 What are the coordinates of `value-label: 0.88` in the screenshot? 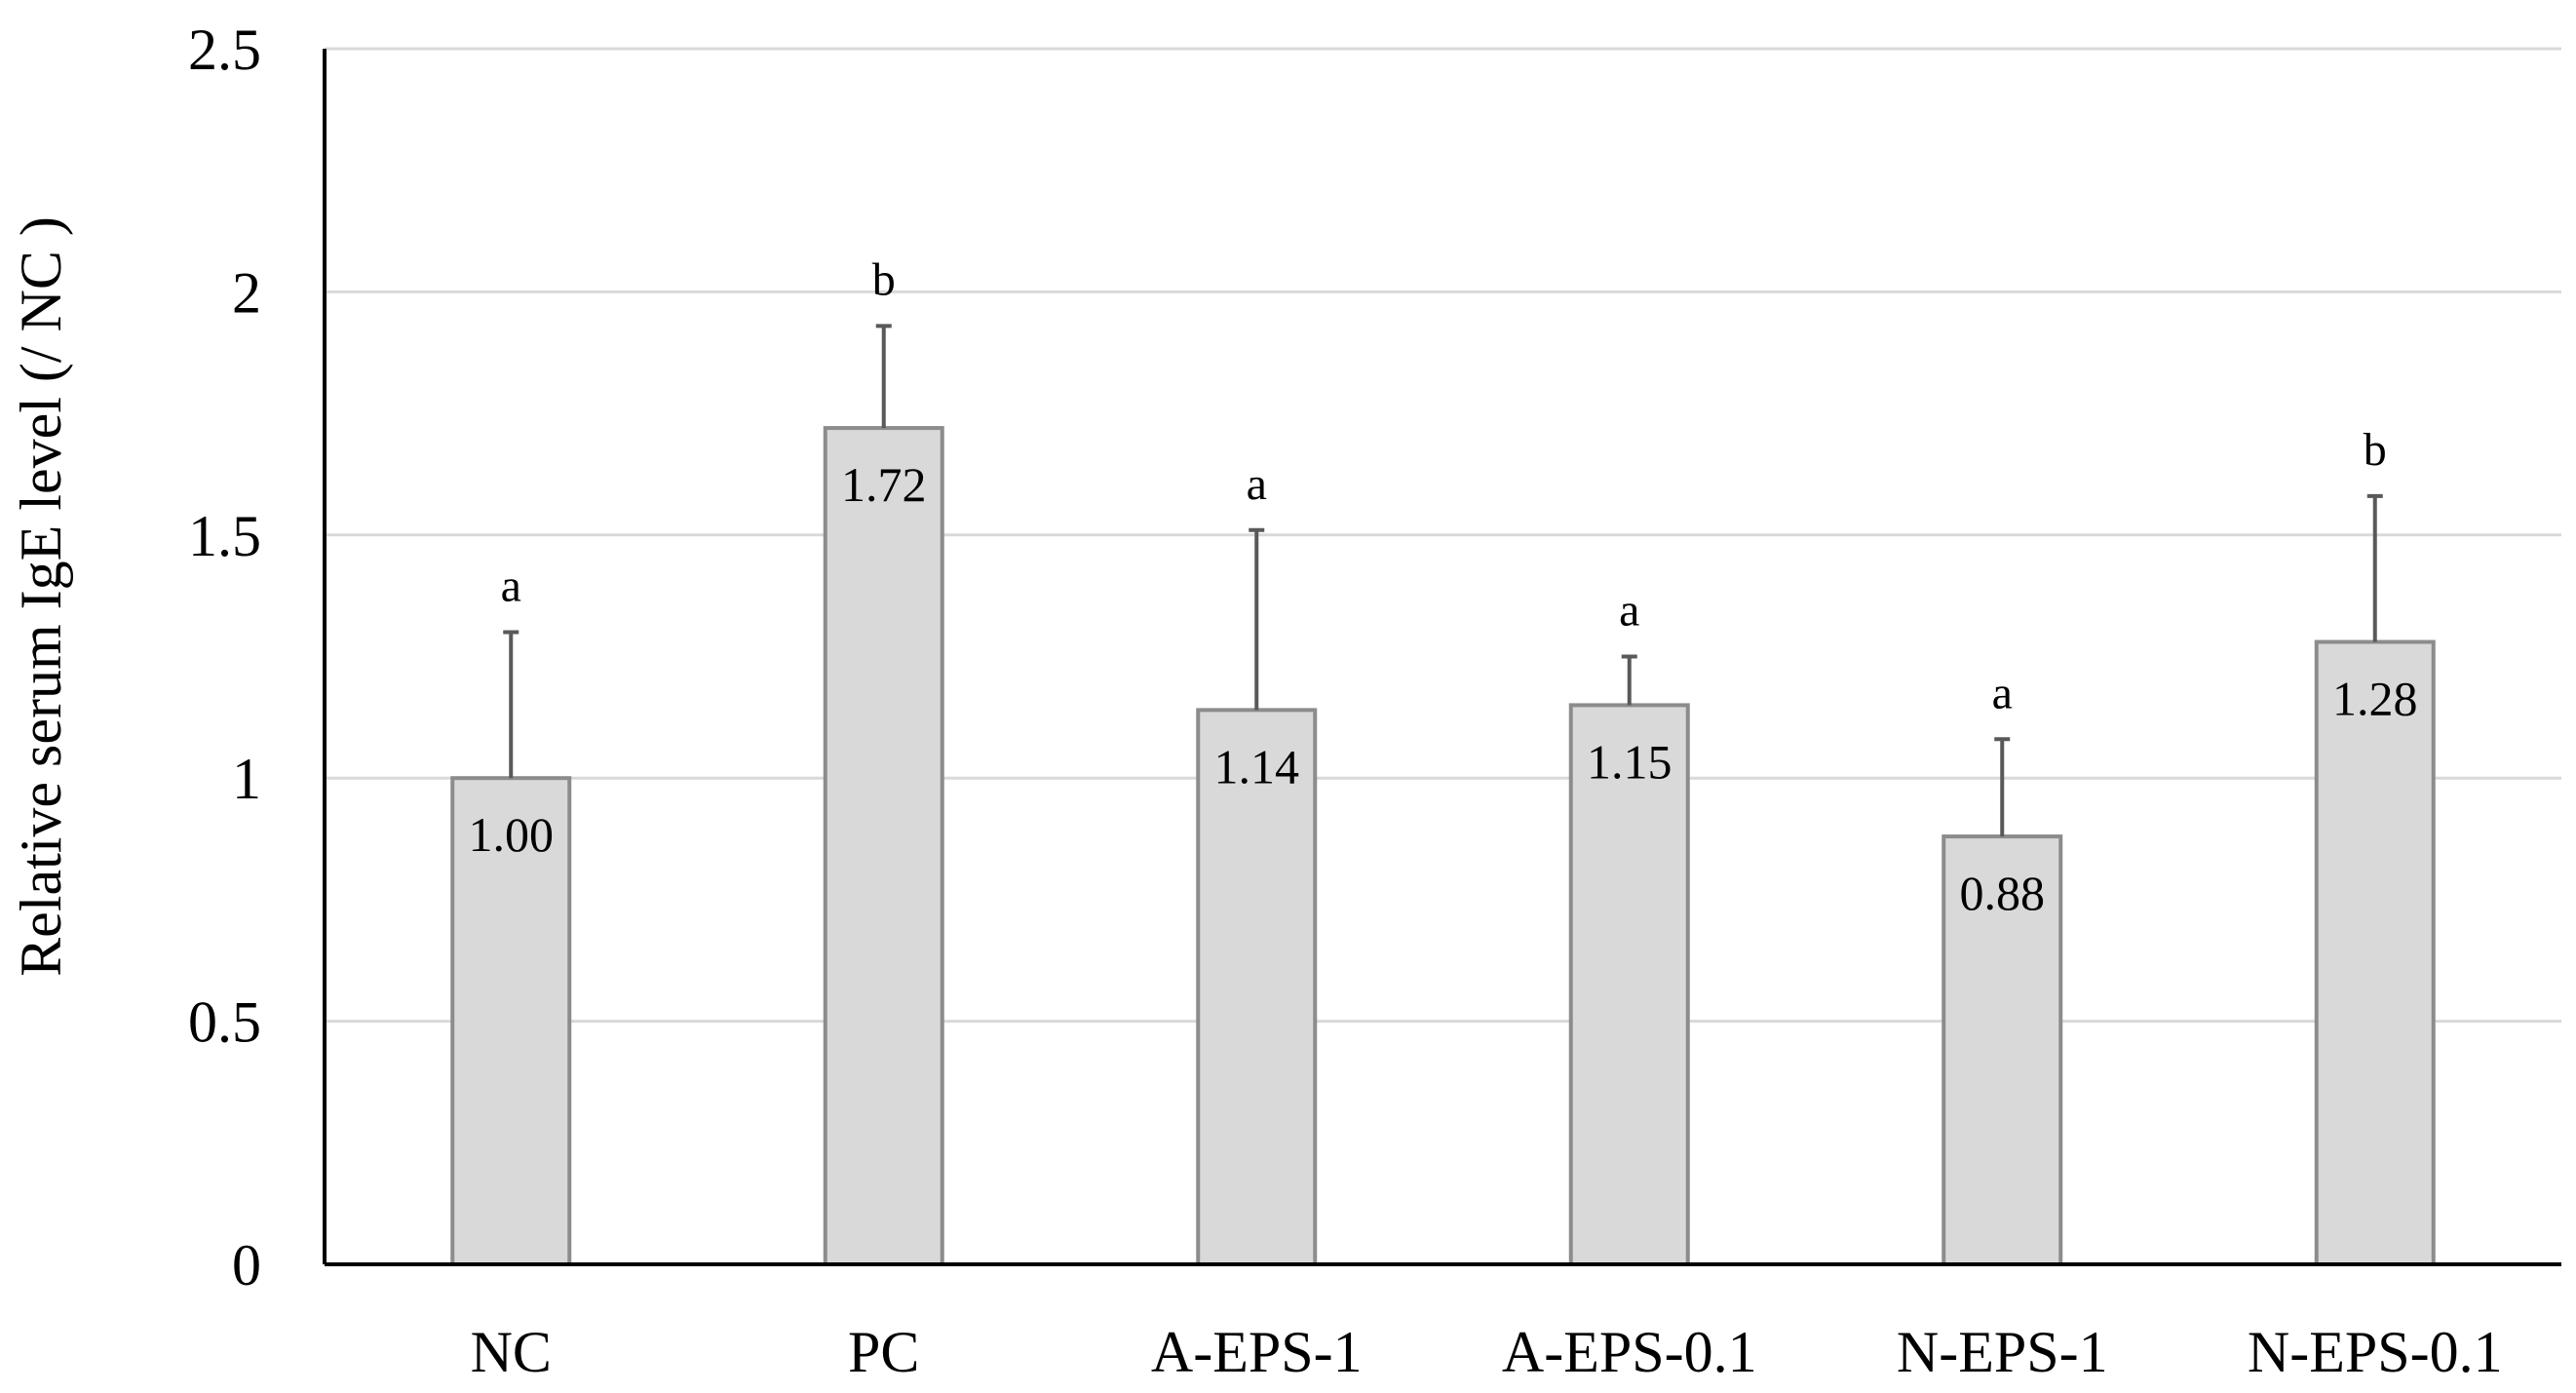 It's located at (2003, 893).